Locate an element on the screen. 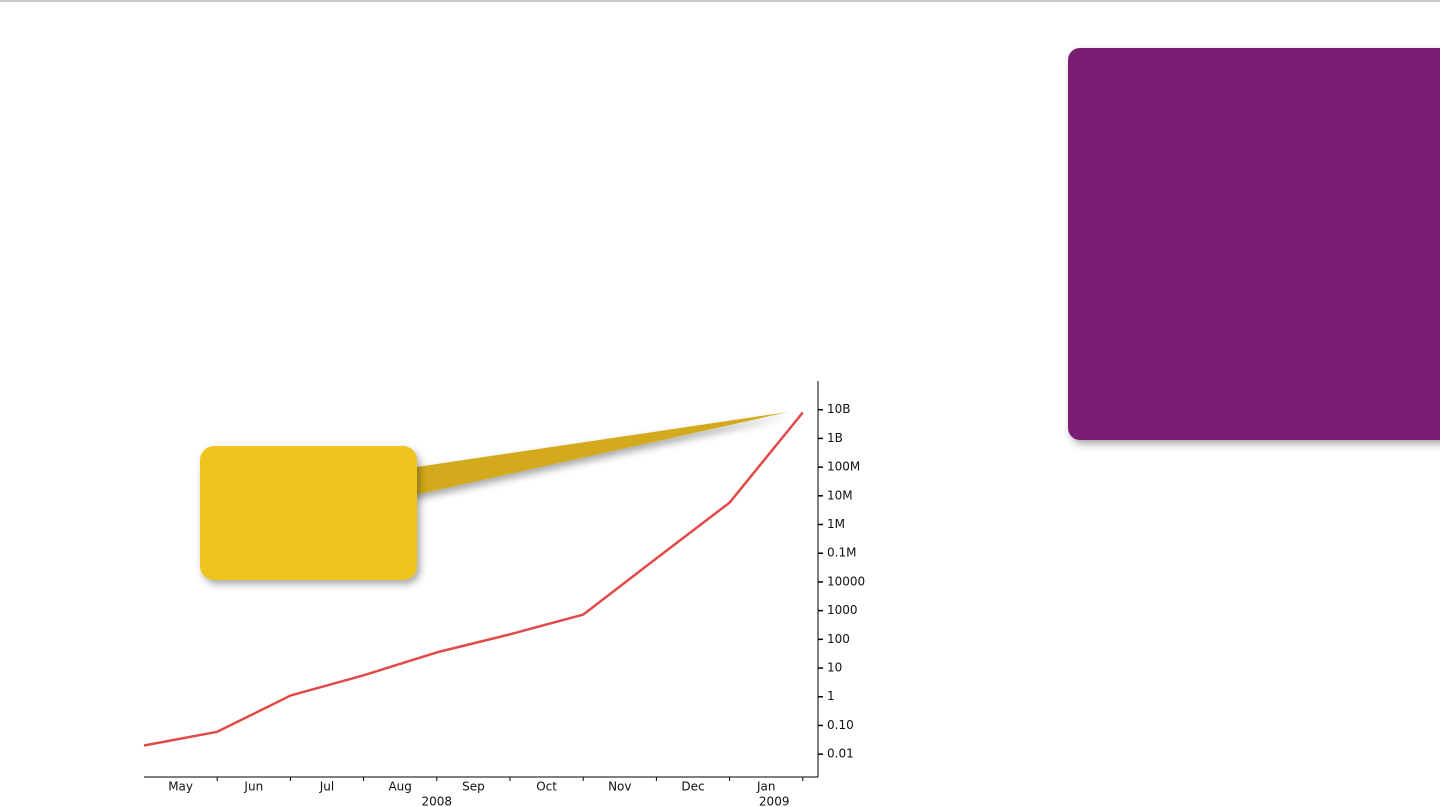 Image resolution: width=1440 pixels, height=807 pixels. x-tick-label: Aug is located at coordinates (399, 787).